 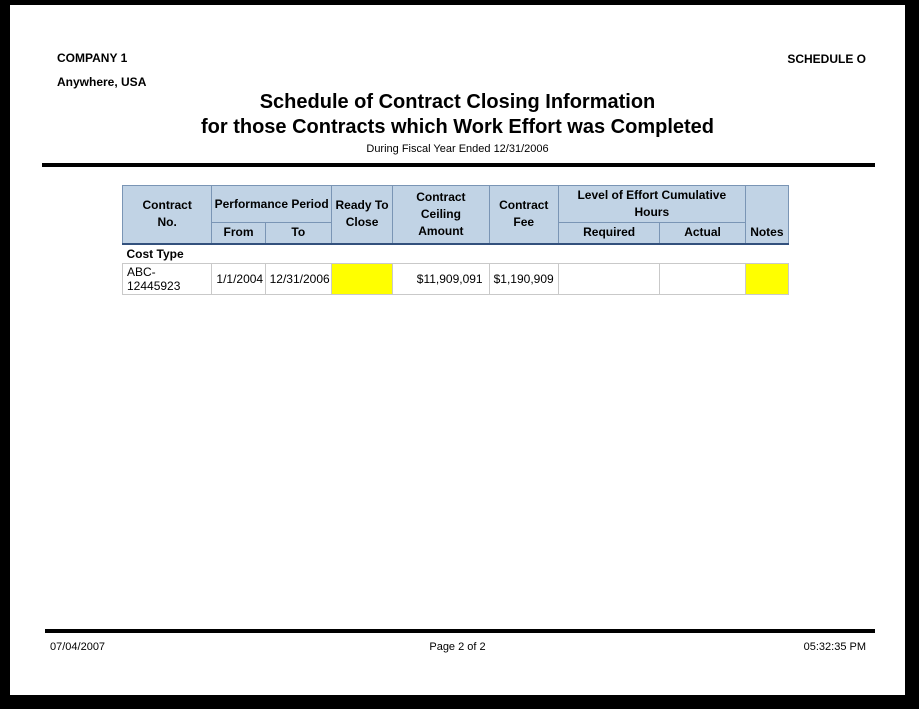 What do you see at coordinates (167, 205) in the screenshot?
I see `col-header-contract-no-line1: Contract` at bounding box center [167, 205].